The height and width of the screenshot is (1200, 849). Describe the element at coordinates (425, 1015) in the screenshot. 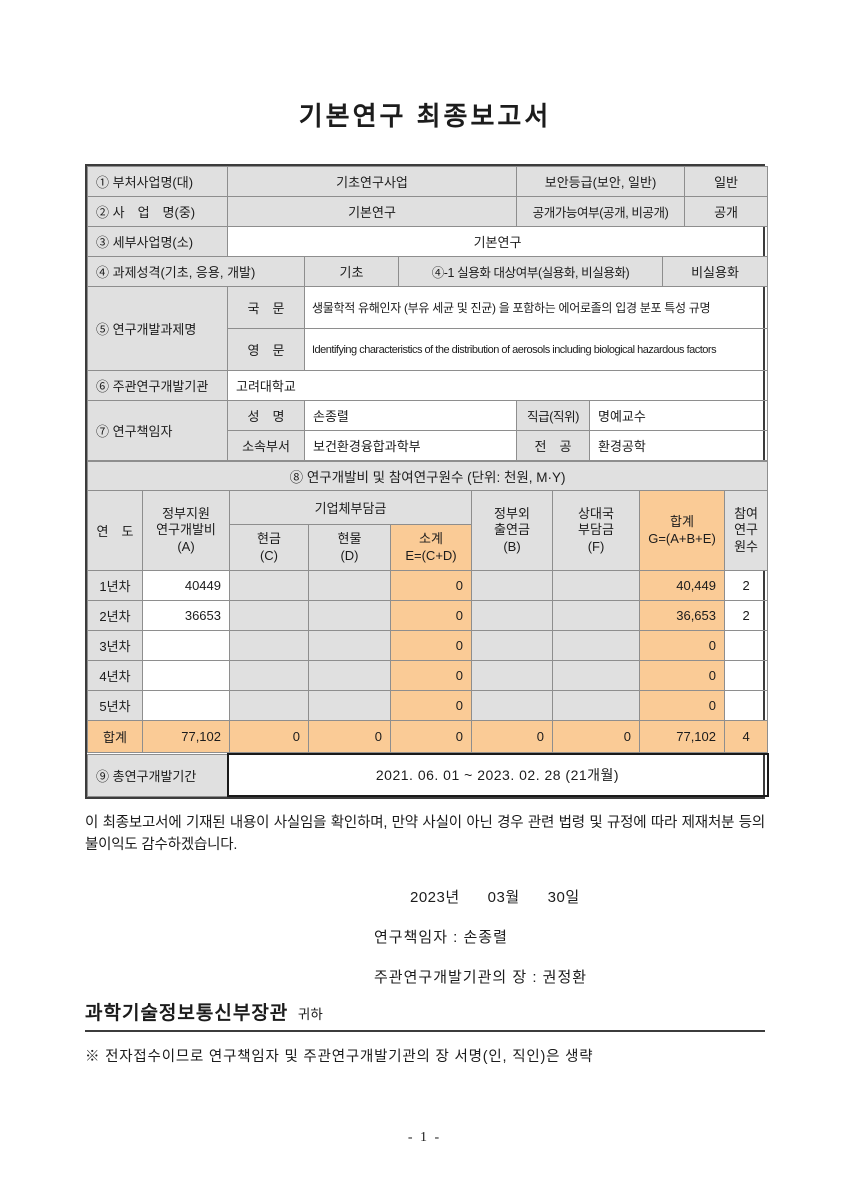

I see `recipient-line: 과학기술정보통신부장관 귀하` at that location.